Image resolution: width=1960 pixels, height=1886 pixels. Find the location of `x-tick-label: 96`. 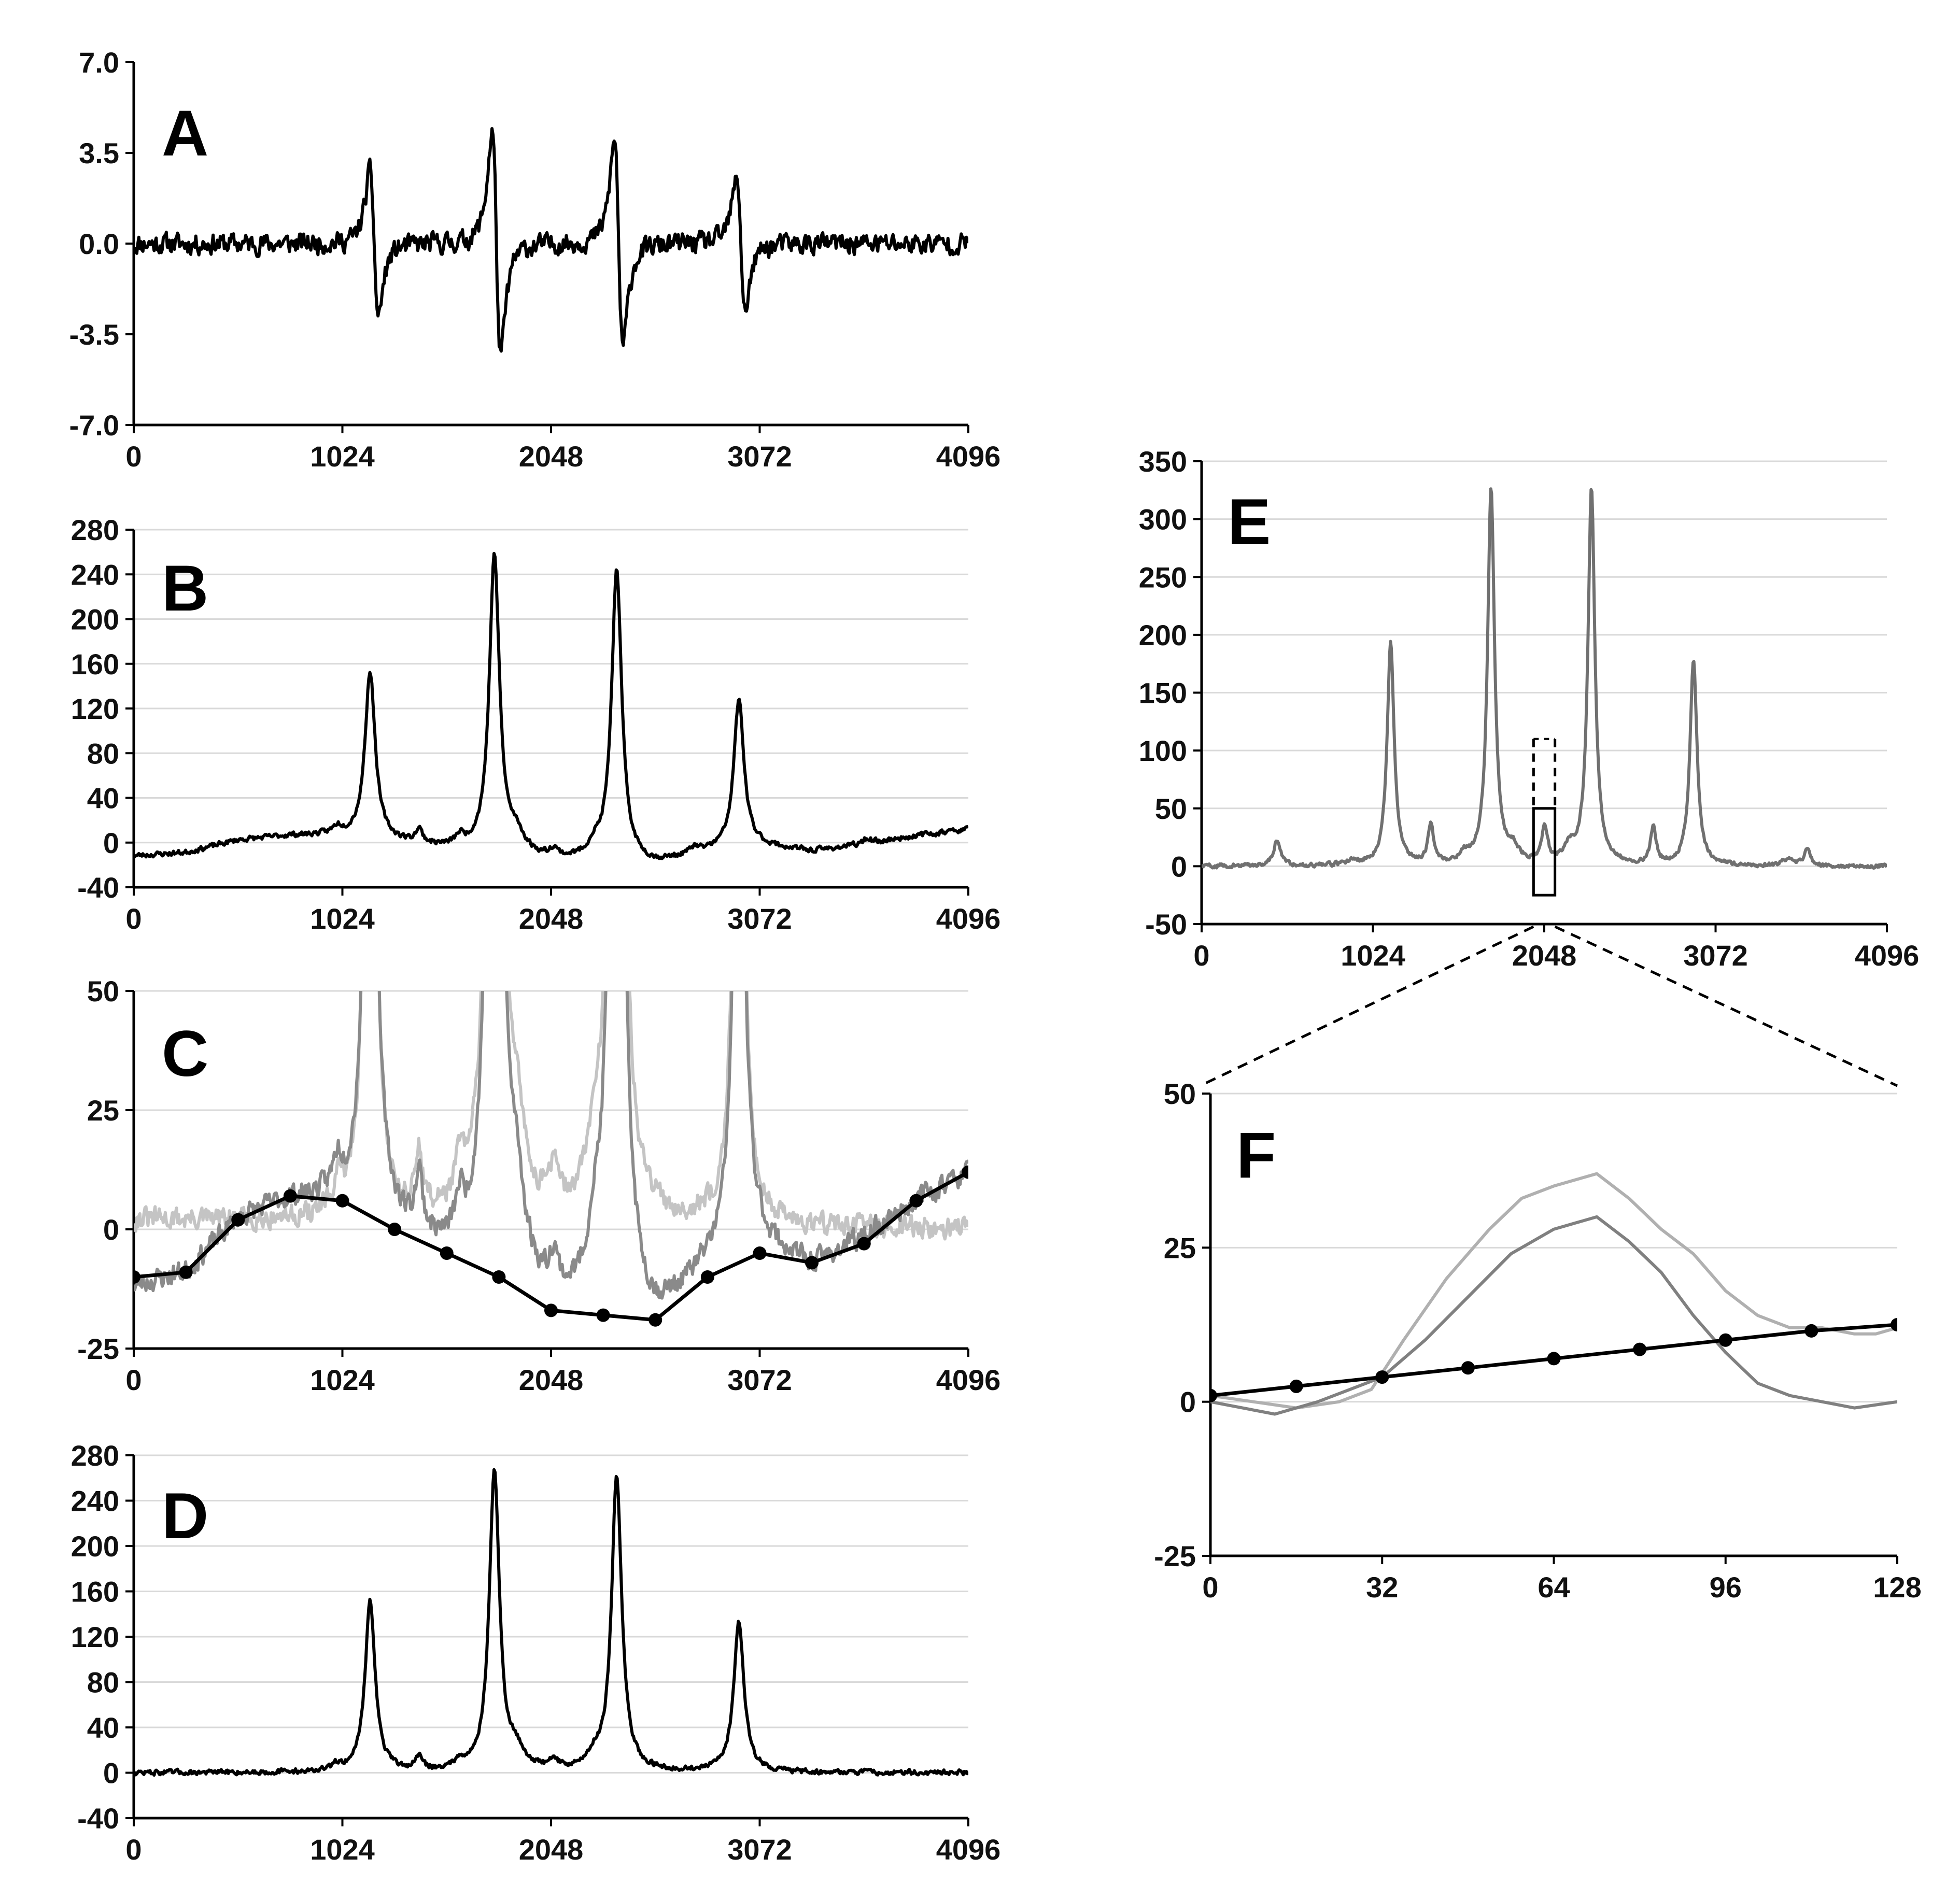

x-tick-label: 96 is located at coordinates (1726, 1588).